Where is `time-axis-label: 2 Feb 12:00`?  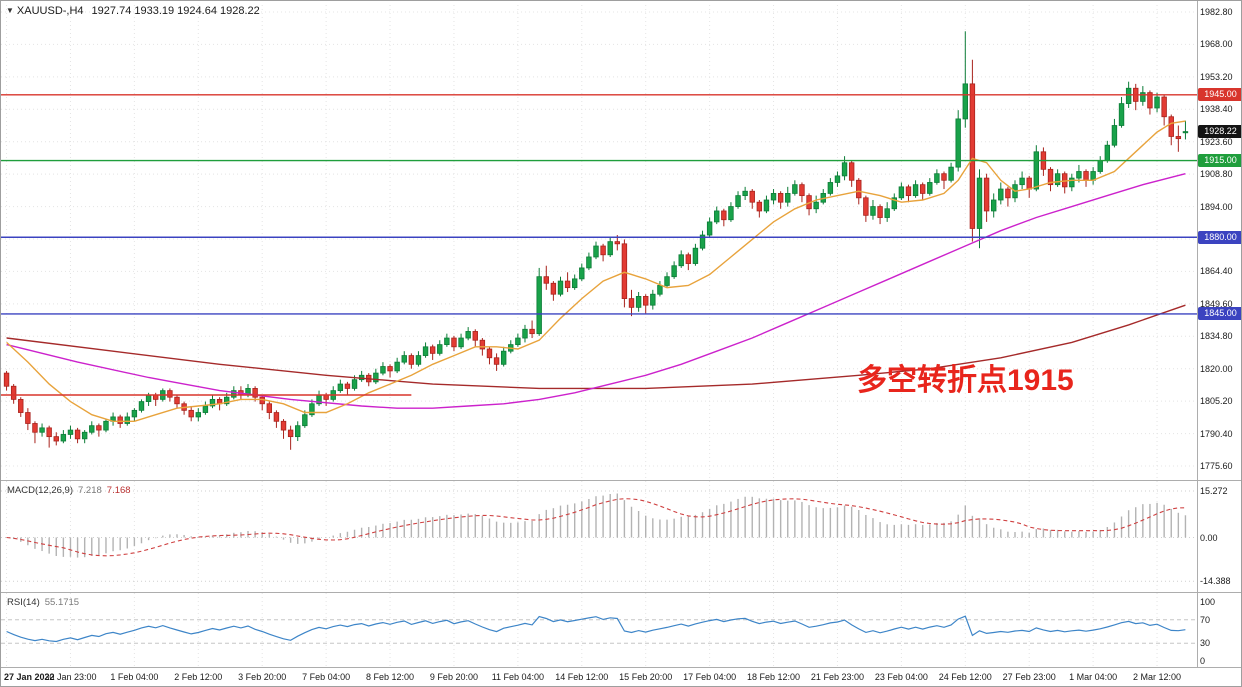
time-axis-label: 2 Feb 12:00 is located at coordinates (198, 677).